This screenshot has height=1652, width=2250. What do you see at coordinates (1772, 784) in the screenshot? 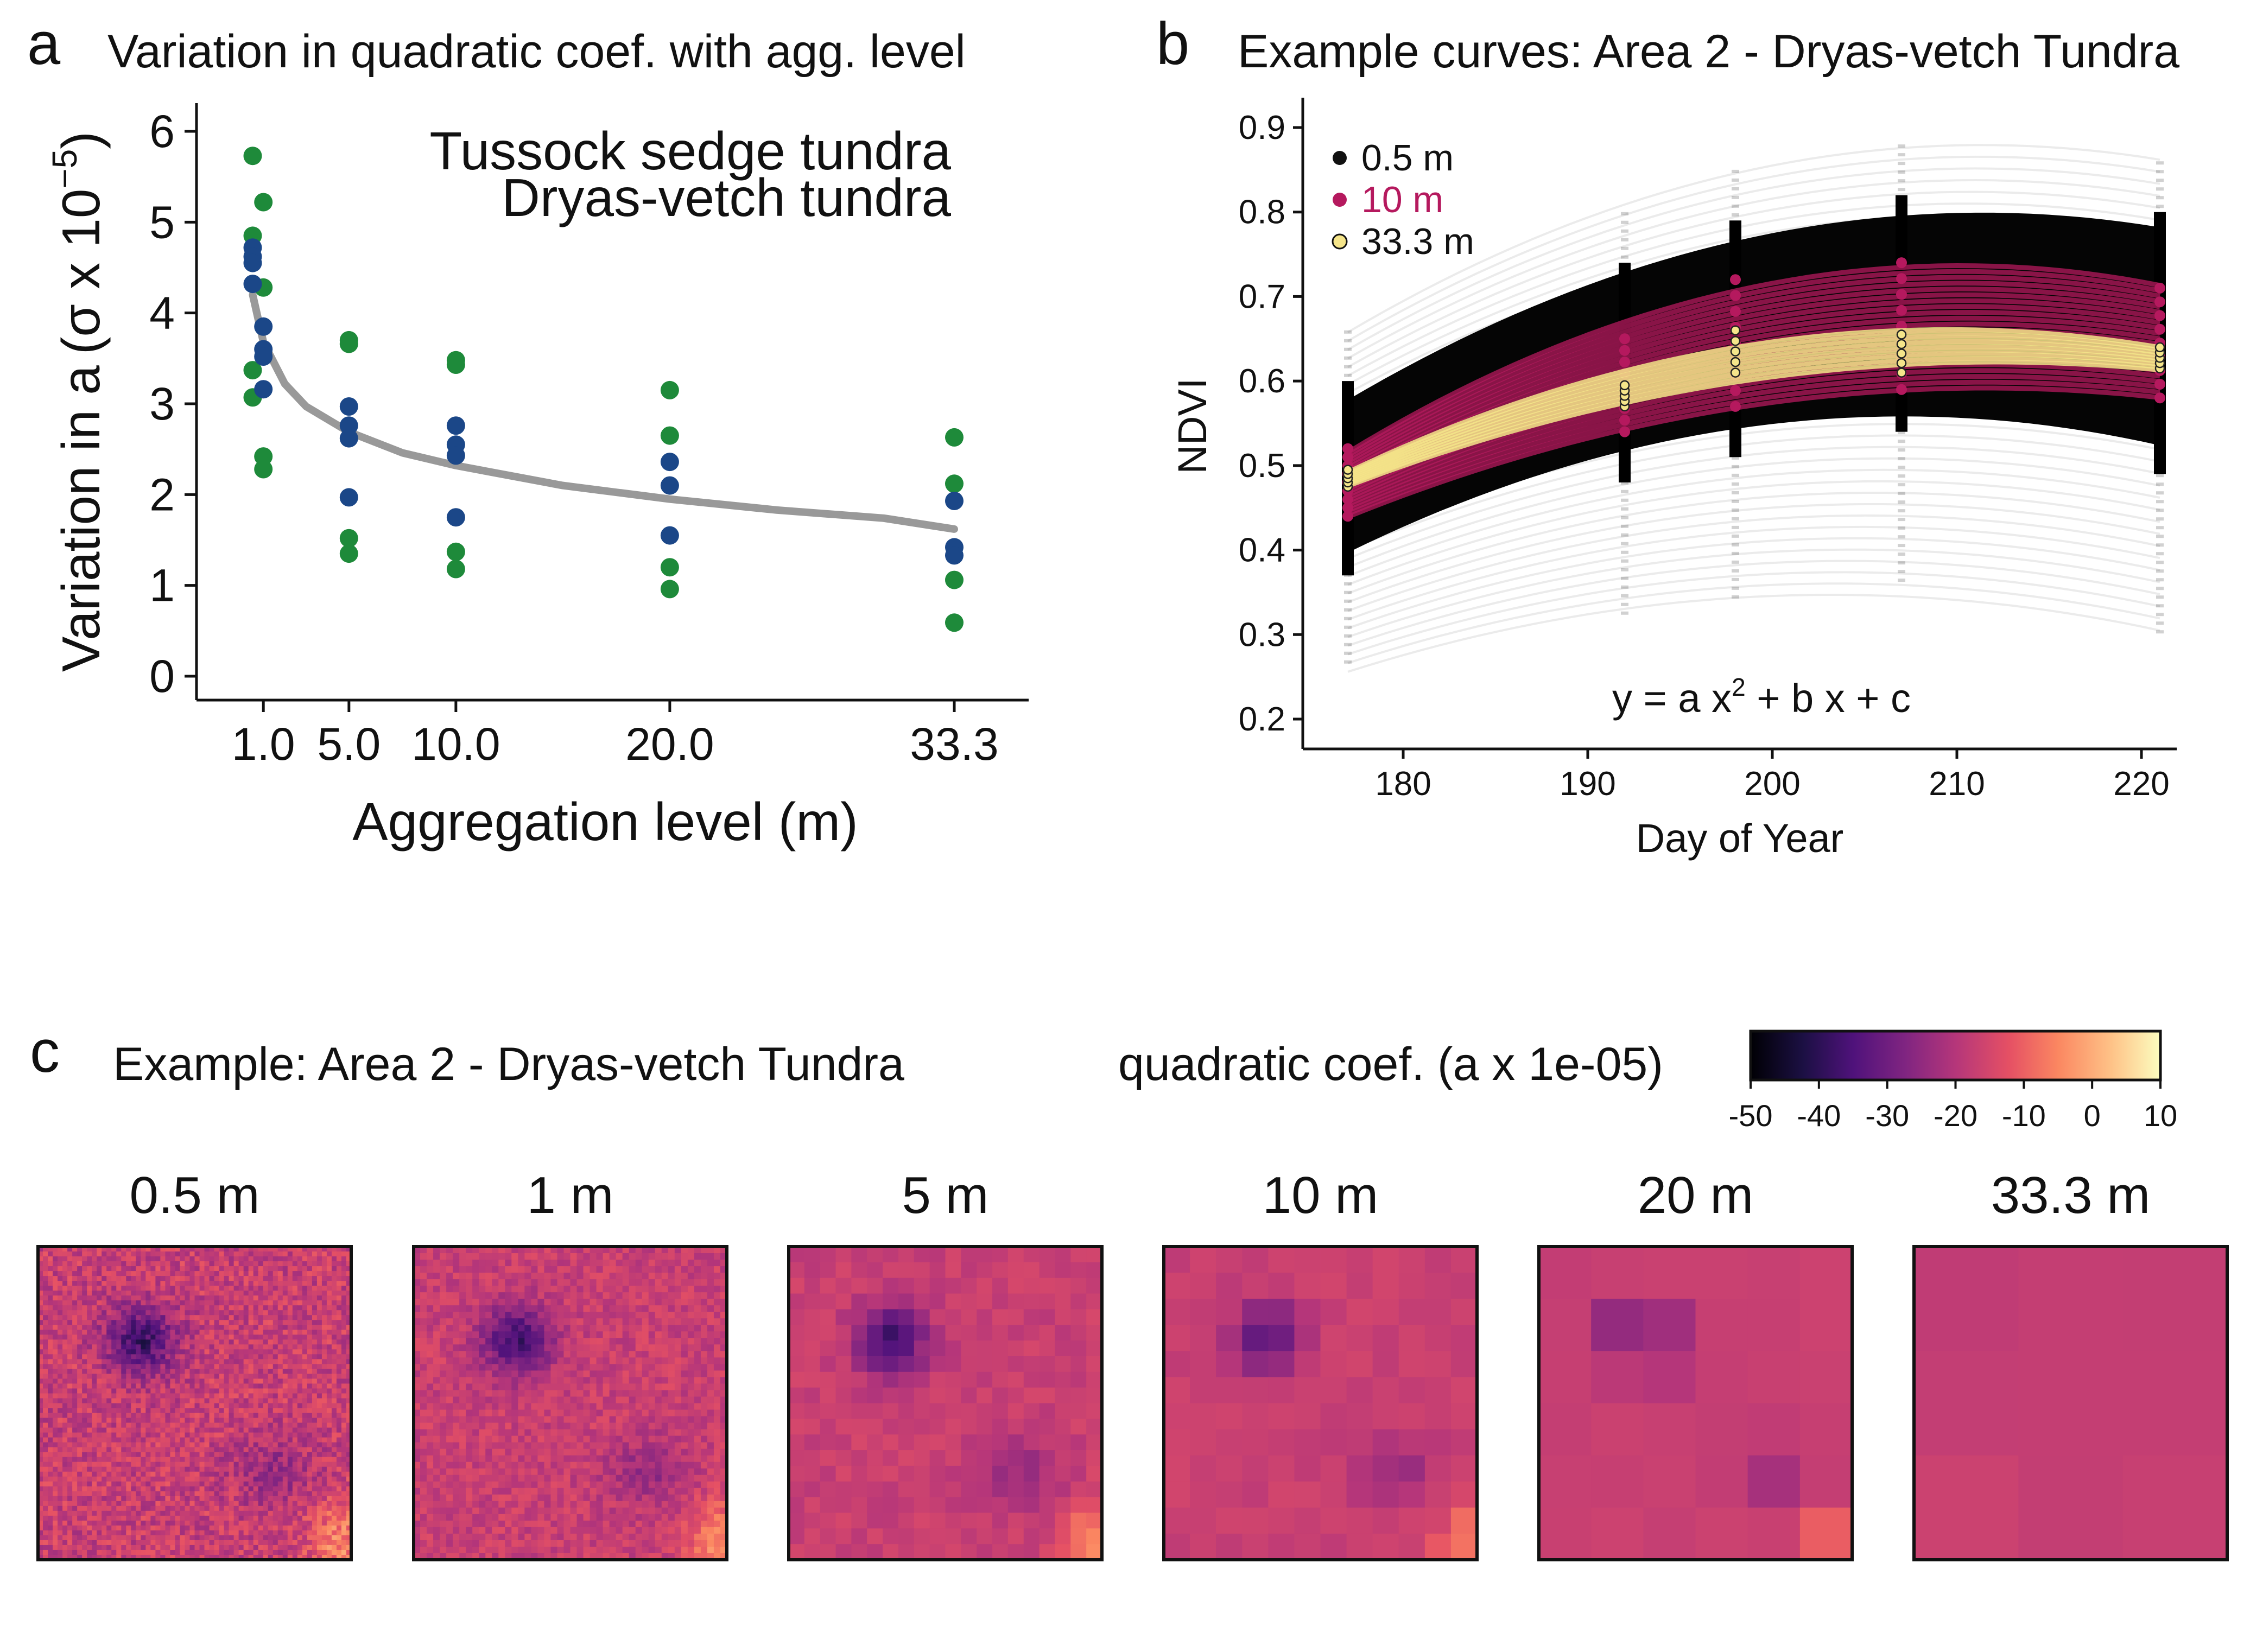
I see `panel-b-x-tick-label: 200` at bounding box center [1772, 784].